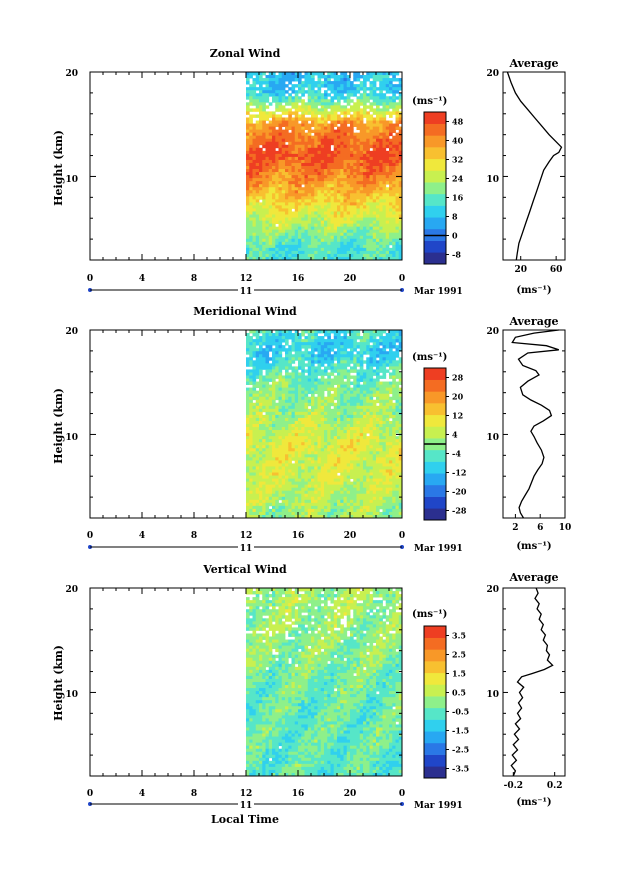  Describe the element at coordinates (456, 255) in the screenshot. I see `colorbar-tick-label: -8` at that location.